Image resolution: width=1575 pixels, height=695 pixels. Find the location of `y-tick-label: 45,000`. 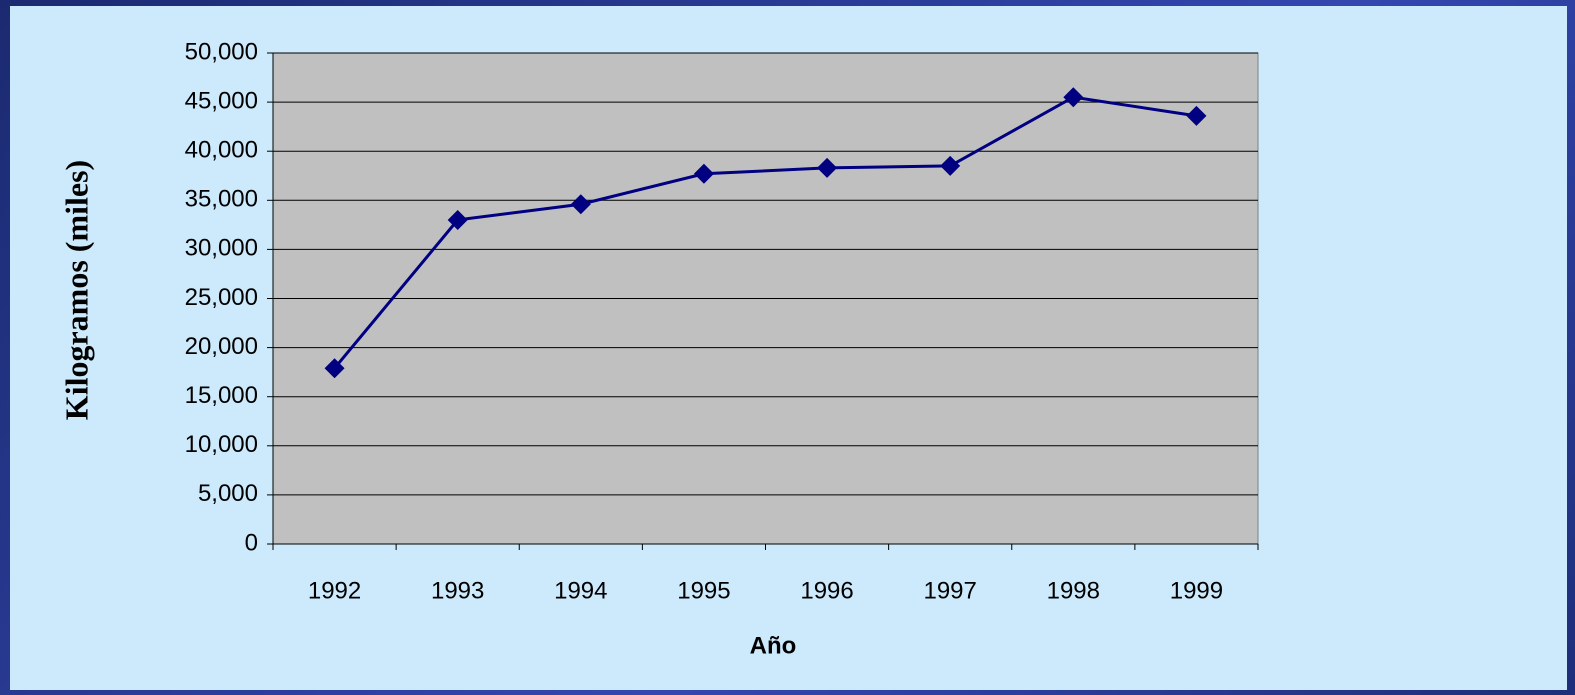

y-tick-label: 45,000 is located at coordinates (221, 100).